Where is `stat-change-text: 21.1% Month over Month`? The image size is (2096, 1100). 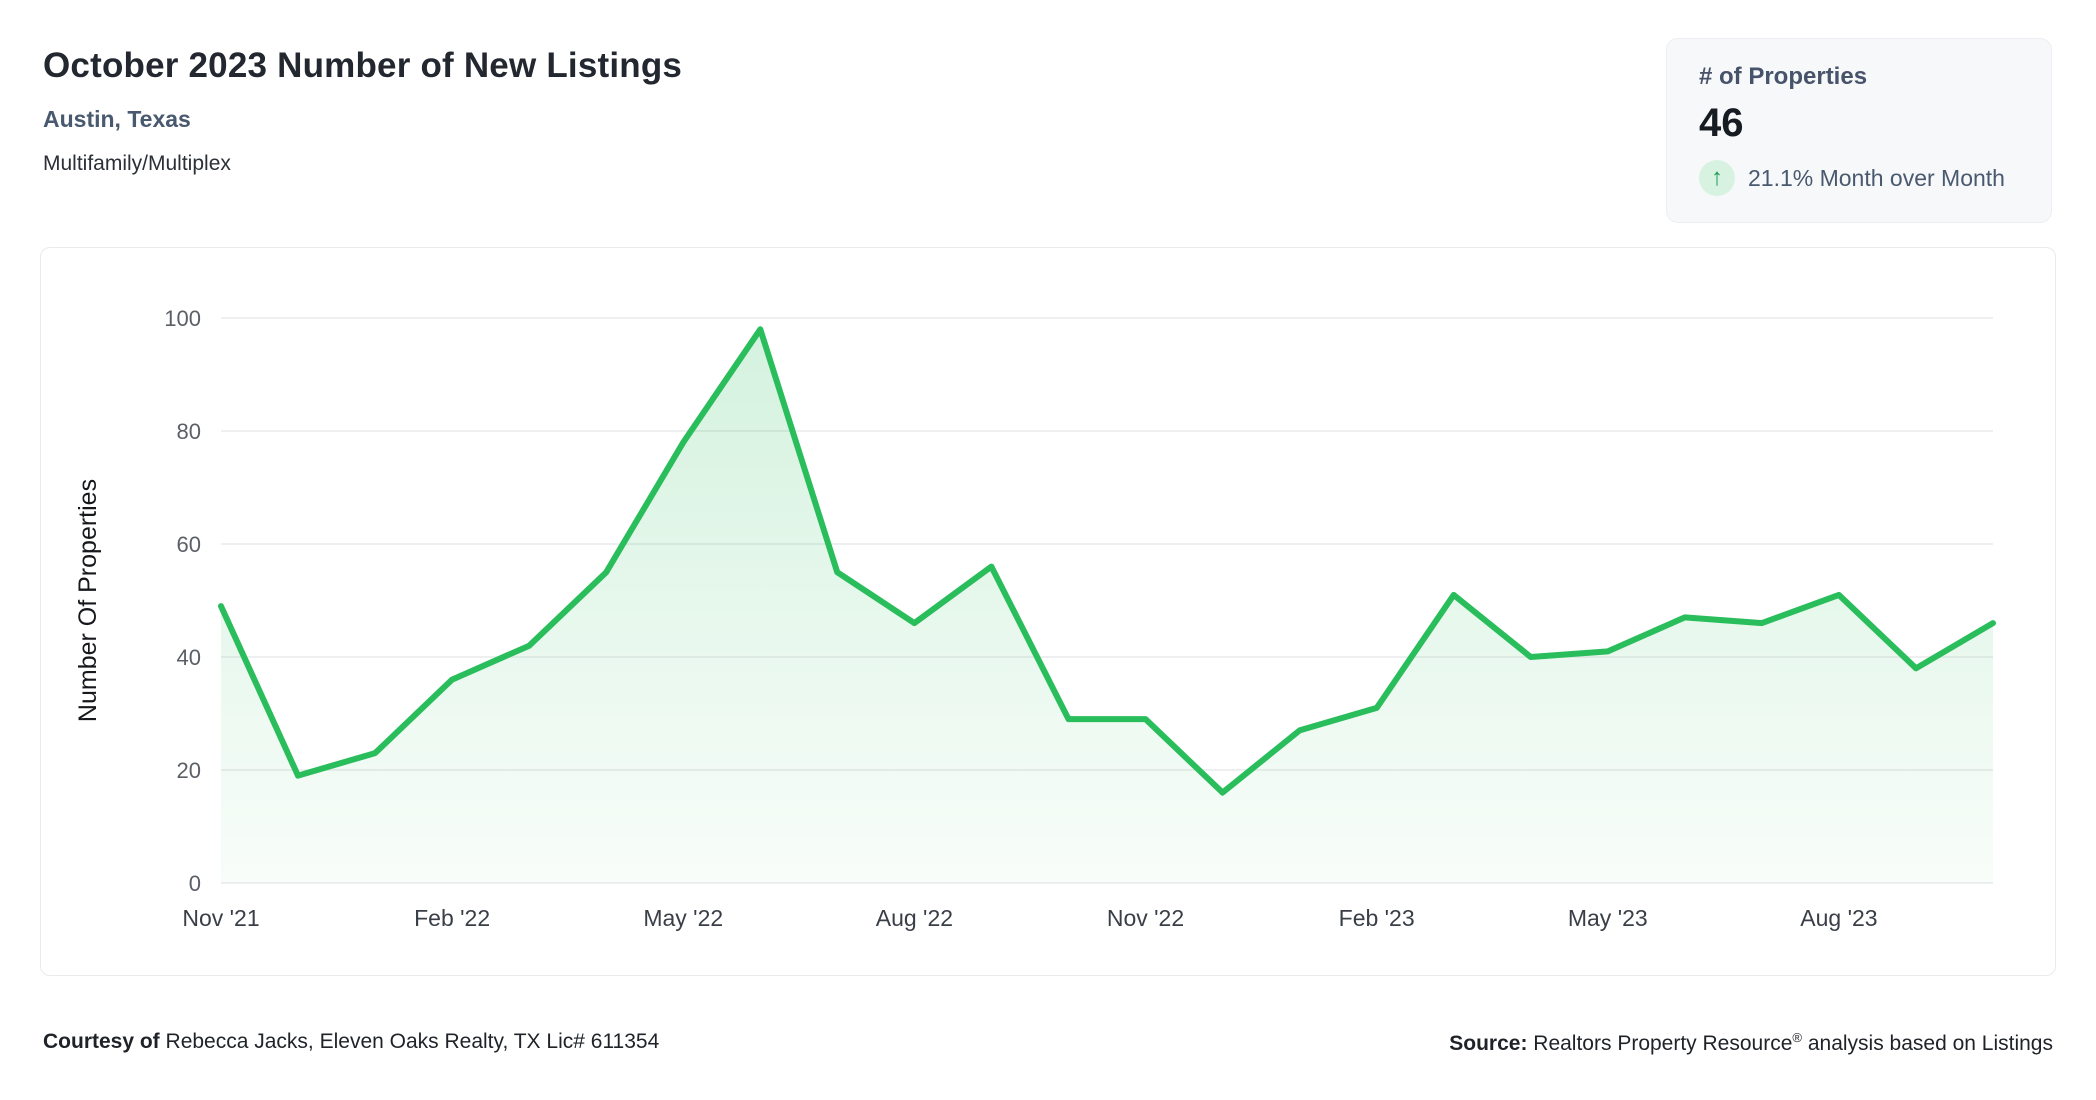 stat-change-text: 21.1% Month over Month is located at coordinates (1876, 177).